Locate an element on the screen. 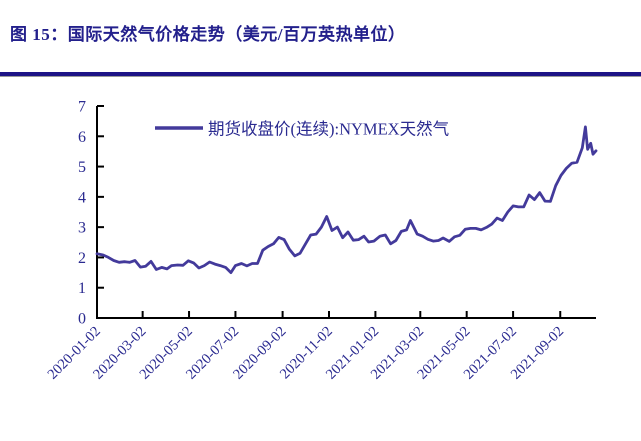 The image size is (641, 441). figure-title: 图 15：国际天然气价格走势（美元/百万英热单位） is located at coordinates (208, 34).